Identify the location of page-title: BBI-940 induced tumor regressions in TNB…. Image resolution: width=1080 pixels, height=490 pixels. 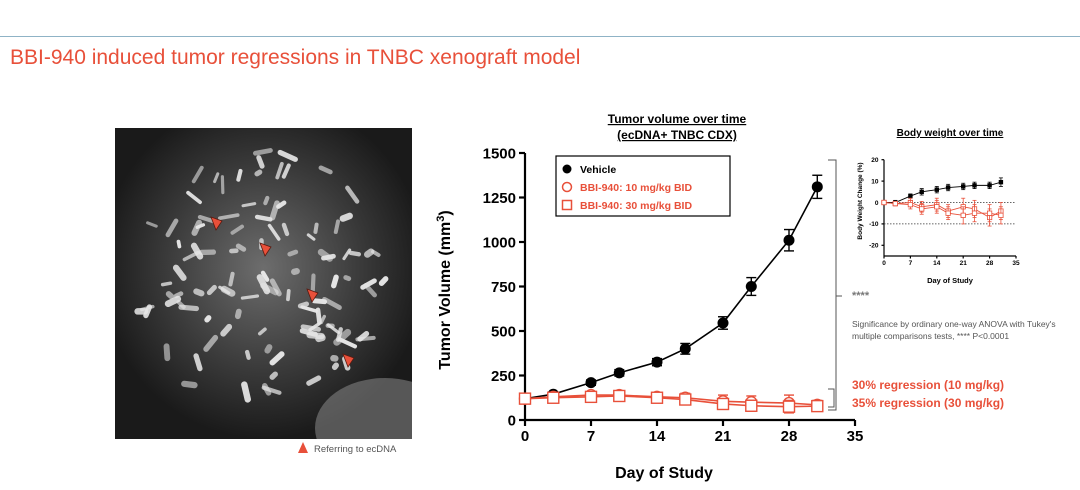
(295, 57).